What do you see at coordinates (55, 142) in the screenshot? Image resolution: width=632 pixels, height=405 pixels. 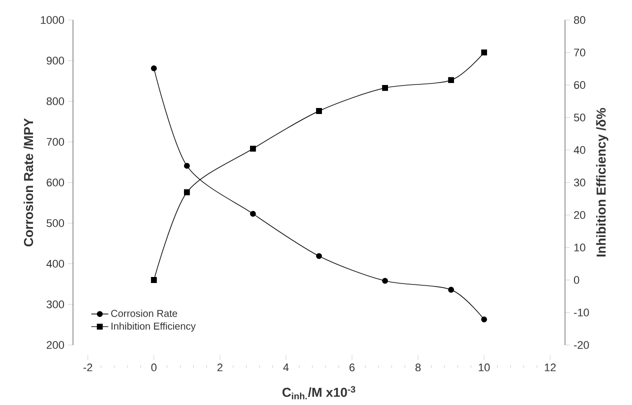 I see `y-tick-label: 700` at bounding box center [55, 142].